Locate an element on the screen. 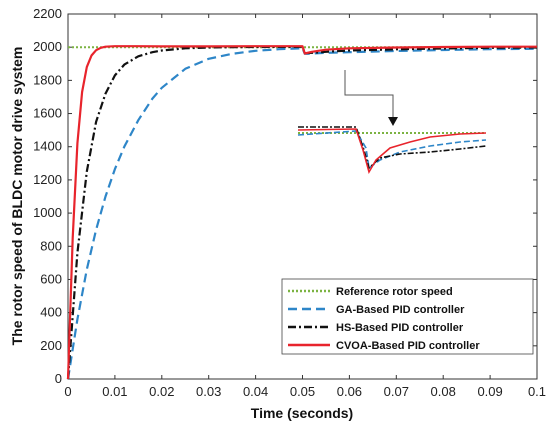 The width and height of the screenshot is (550, 429). x-tick-label: 0.02 is located at coordinates (161, 391).